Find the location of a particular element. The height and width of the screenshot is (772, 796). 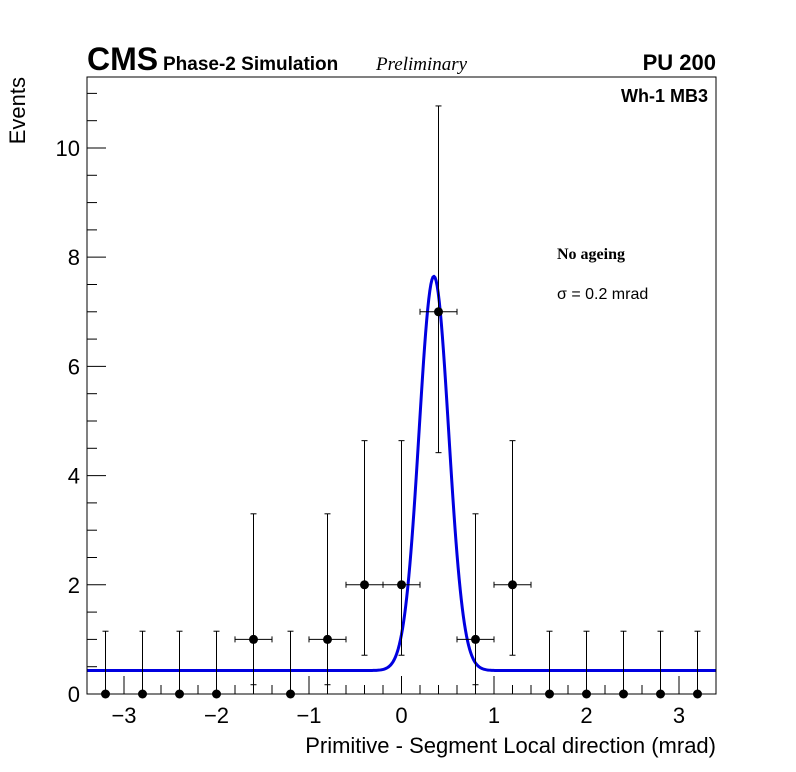

y-tick-label: 0 is located at coordinates (74, 694).